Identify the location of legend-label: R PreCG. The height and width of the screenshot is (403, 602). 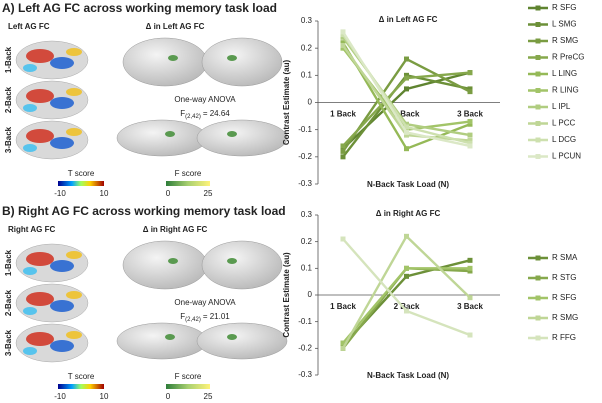
(568, 57).